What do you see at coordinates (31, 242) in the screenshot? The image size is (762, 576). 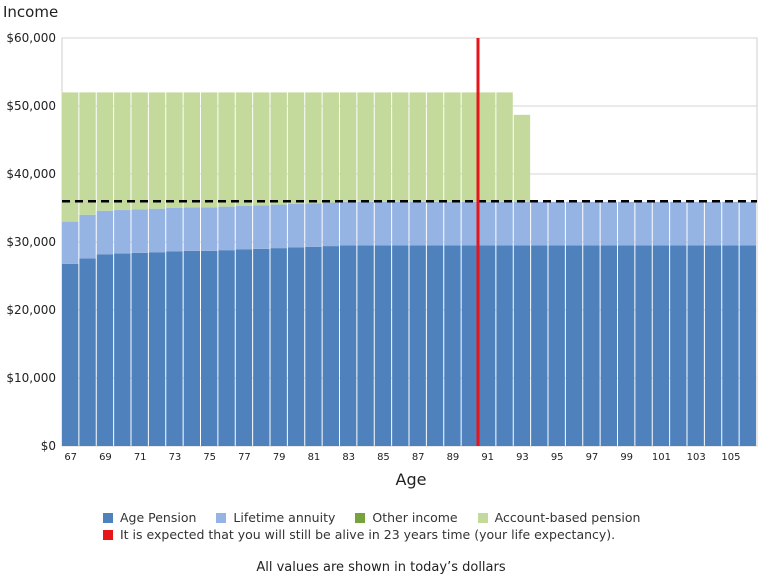 I see `y-tick-label: $30,000` at bounding box center [31, 242].